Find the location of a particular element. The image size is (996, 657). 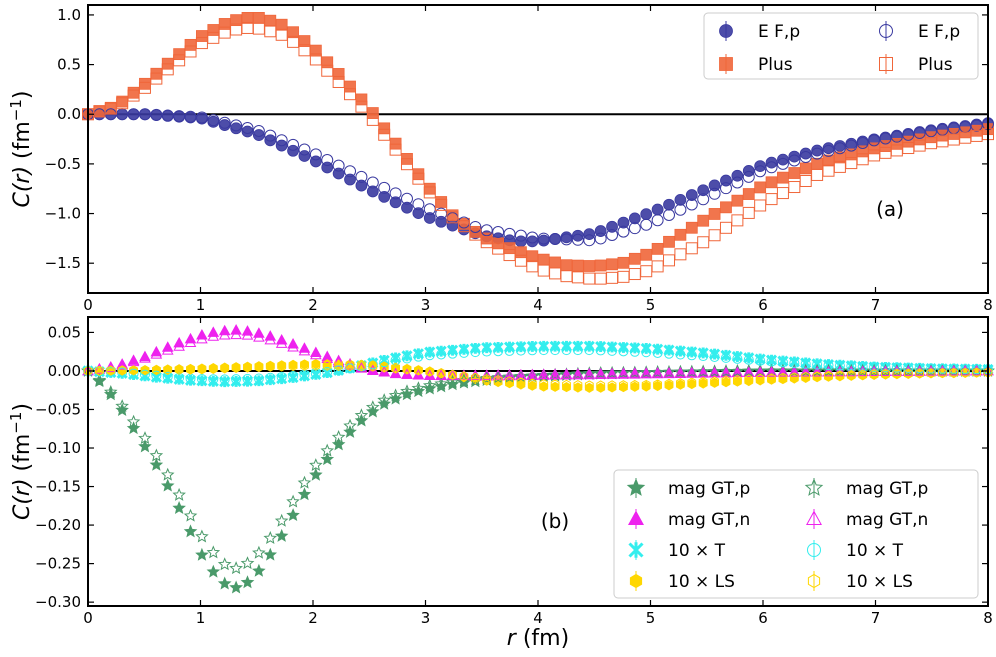

x-tick-label: 8 is located at coordinates (988, 618).